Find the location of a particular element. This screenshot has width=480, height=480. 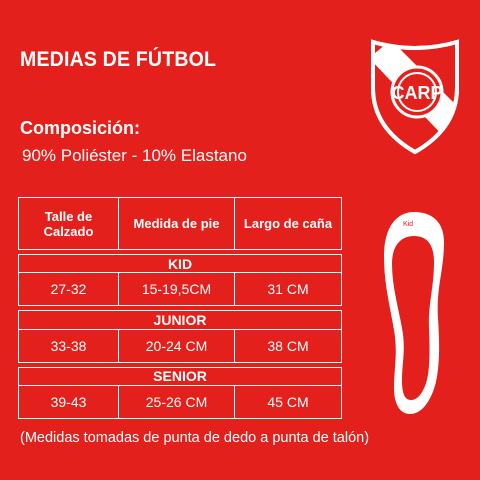

category-junior: JUNIOR is located at coordinates (180, 320).